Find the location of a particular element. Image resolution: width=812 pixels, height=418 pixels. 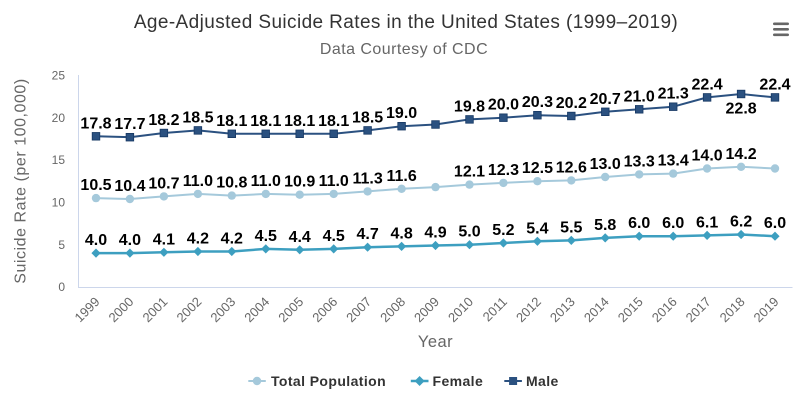

svg-text: 21.3 is located at coordinates (673, 94).